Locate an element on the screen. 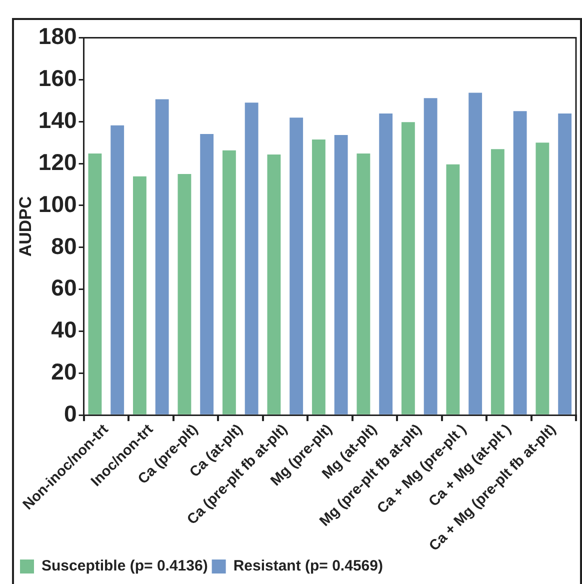 The width and height of the screenshot is (582, 584). y-tick-label: 20 is located at coordinates (64, 371).